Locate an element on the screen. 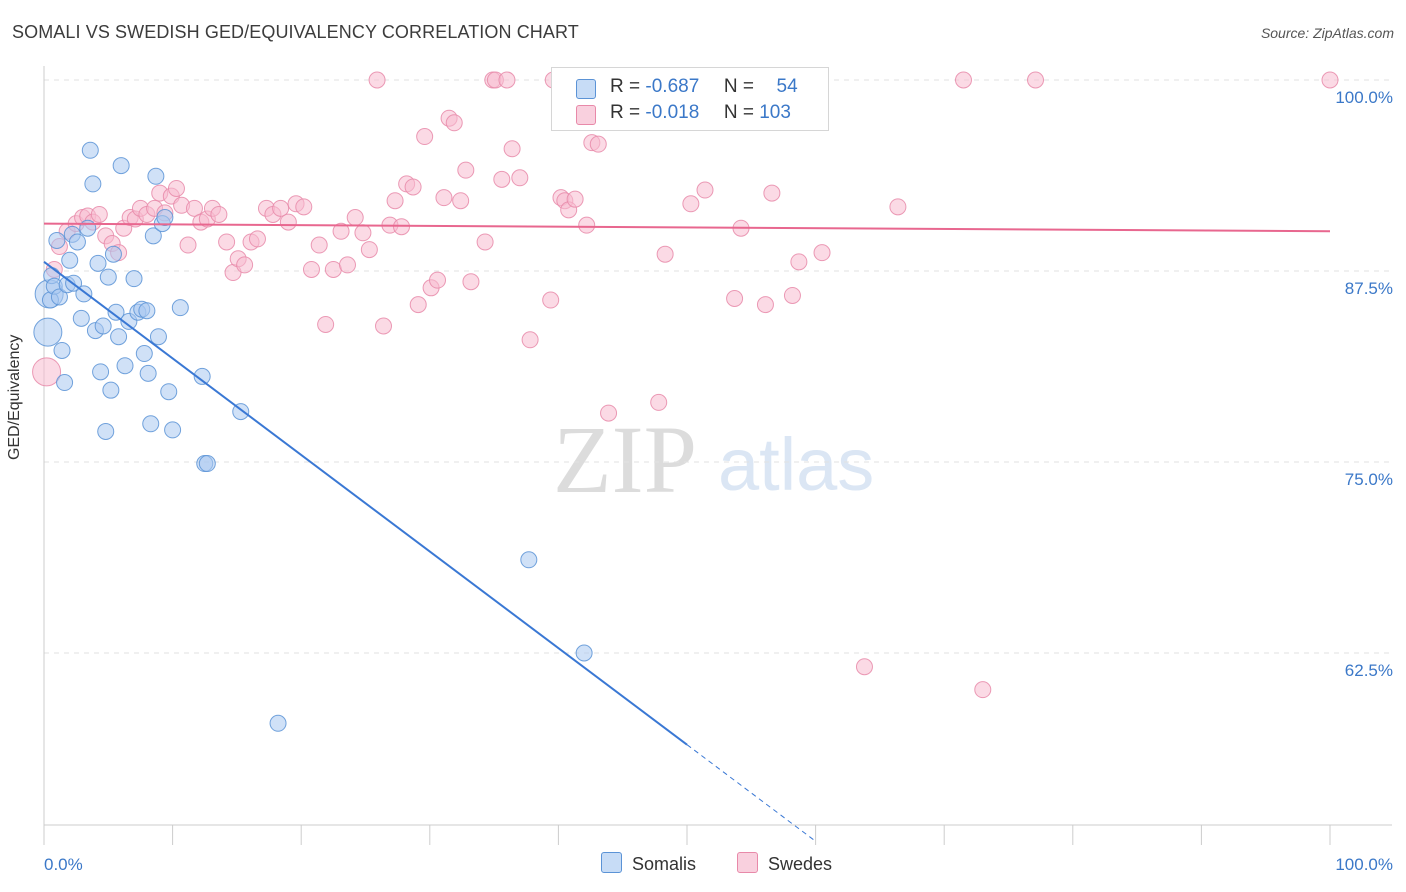 The image size is (1406, 892). legend-somalis: Somalis is located at coordinates (648, 863).